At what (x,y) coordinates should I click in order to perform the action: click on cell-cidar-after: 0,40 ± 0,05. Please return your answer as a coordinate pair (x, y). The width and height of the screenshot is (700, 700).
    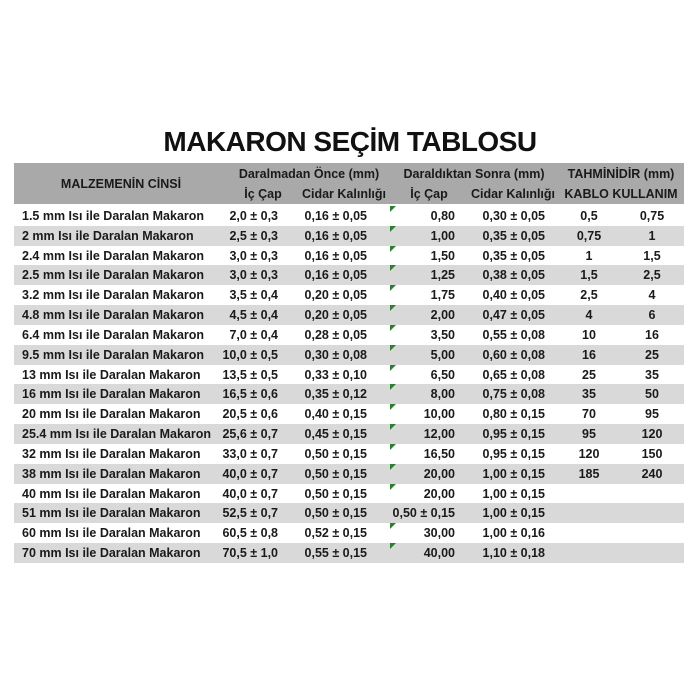
    Looking at the image, I should click on (513, 295).